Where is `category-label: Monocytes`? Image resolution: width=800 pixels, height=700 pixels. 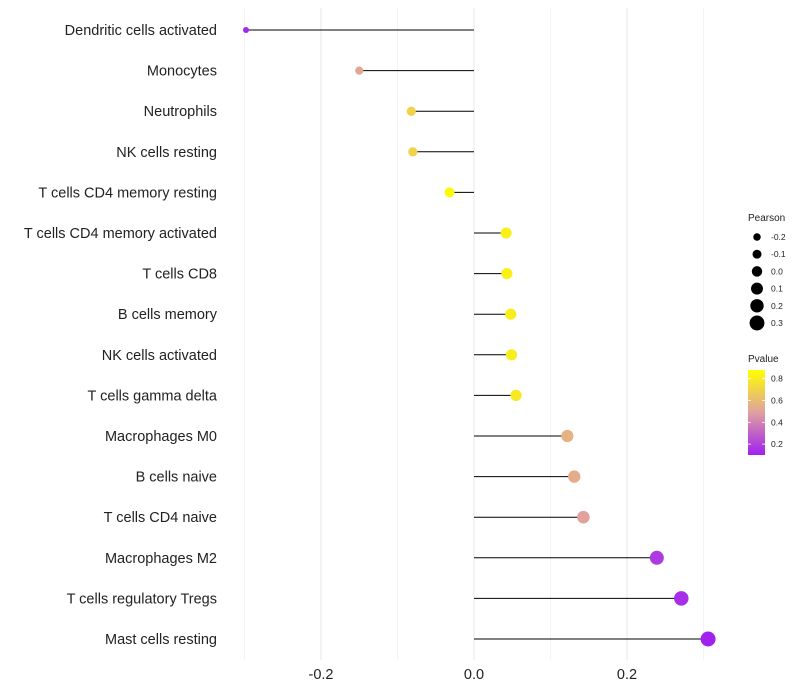
category-label: Monocytes is located at coordinates (182, 72).